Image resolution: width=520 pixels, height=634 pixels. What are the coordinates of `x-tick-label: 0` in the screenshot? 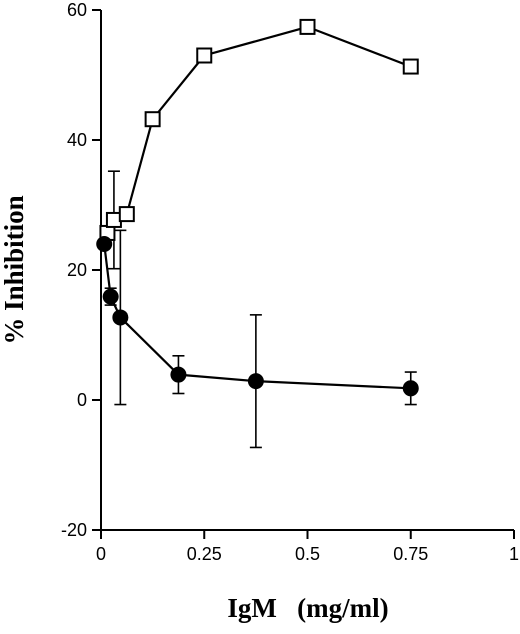 It's located at (101, 554).